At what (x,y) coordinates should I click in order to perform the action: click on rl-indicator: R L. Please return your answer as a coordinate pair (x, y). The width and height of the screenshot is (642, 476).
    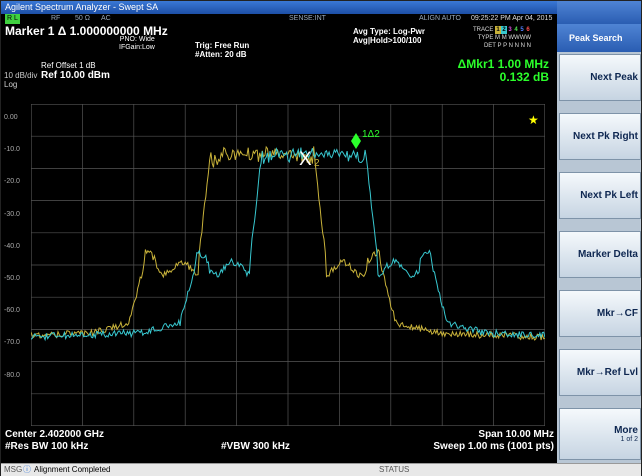
    Looking at the image, I should click on (12, 19).